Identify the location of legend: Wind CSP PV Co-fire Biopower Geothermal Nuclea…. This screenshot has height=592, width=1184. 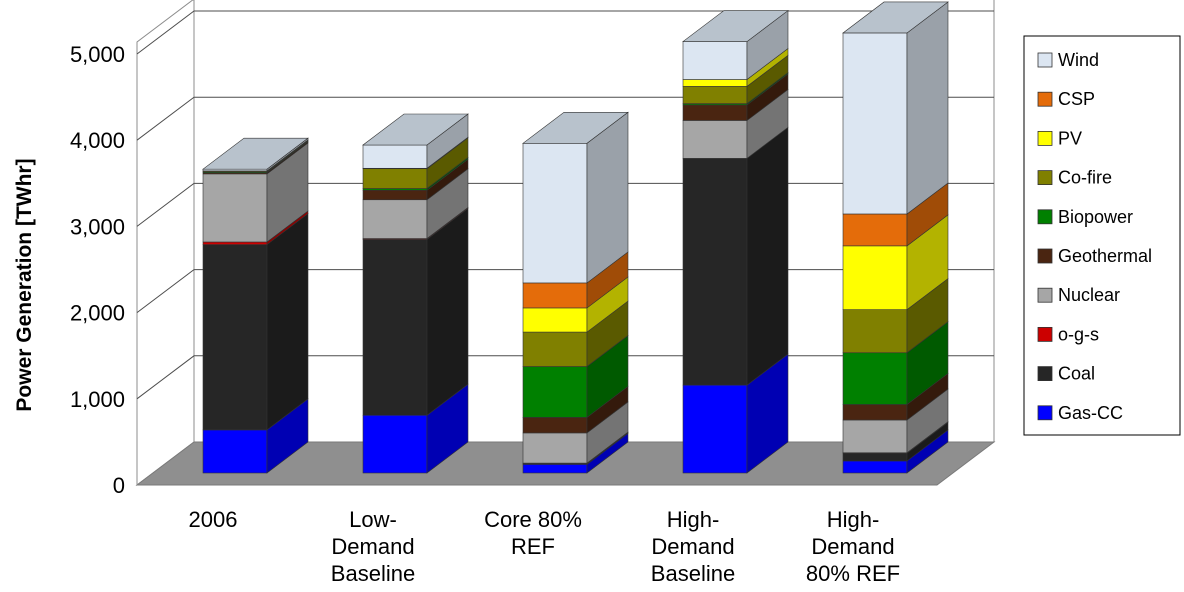
(1102, 235).